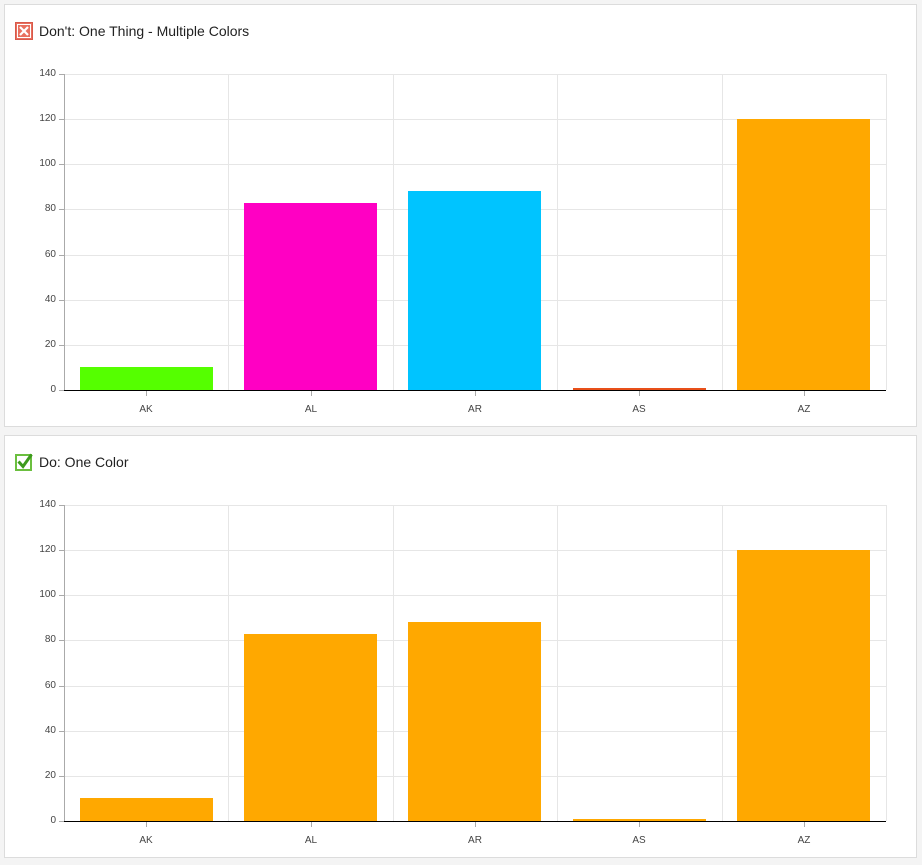 The height and width of the screenshot is (865, 922). I want to click on card-title-text: Don't: One Thing - Multiple Colors, so click(144, 31).